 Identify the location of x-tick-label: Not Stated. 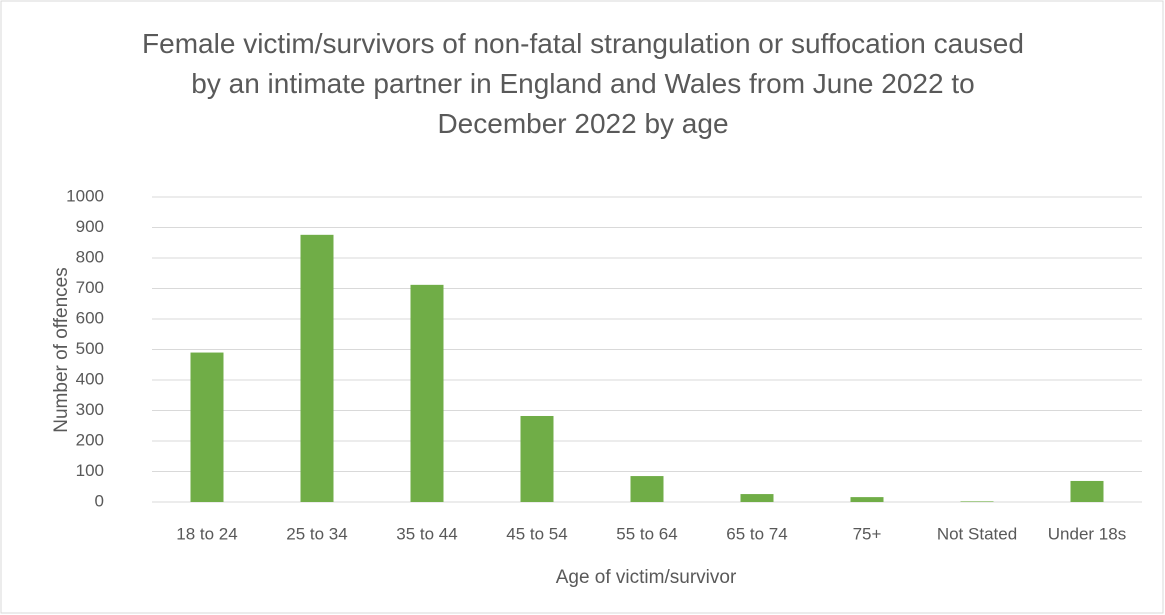
(977, 533).